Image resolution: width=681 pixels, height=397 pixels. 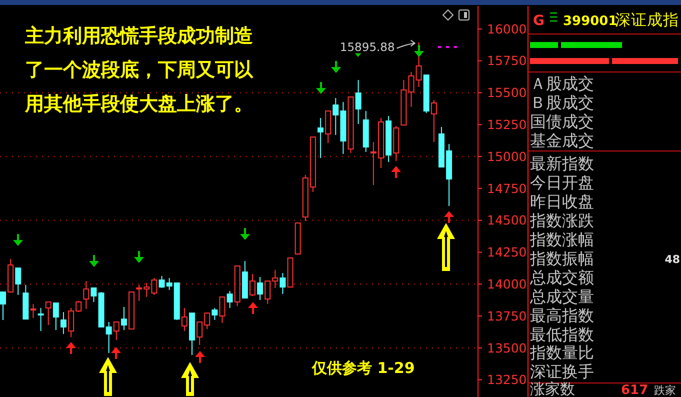 What do you see at coordinates (507, 380) in the screenshot?
I see `y-tick-label: 13250` at bounding box center [507, 380].